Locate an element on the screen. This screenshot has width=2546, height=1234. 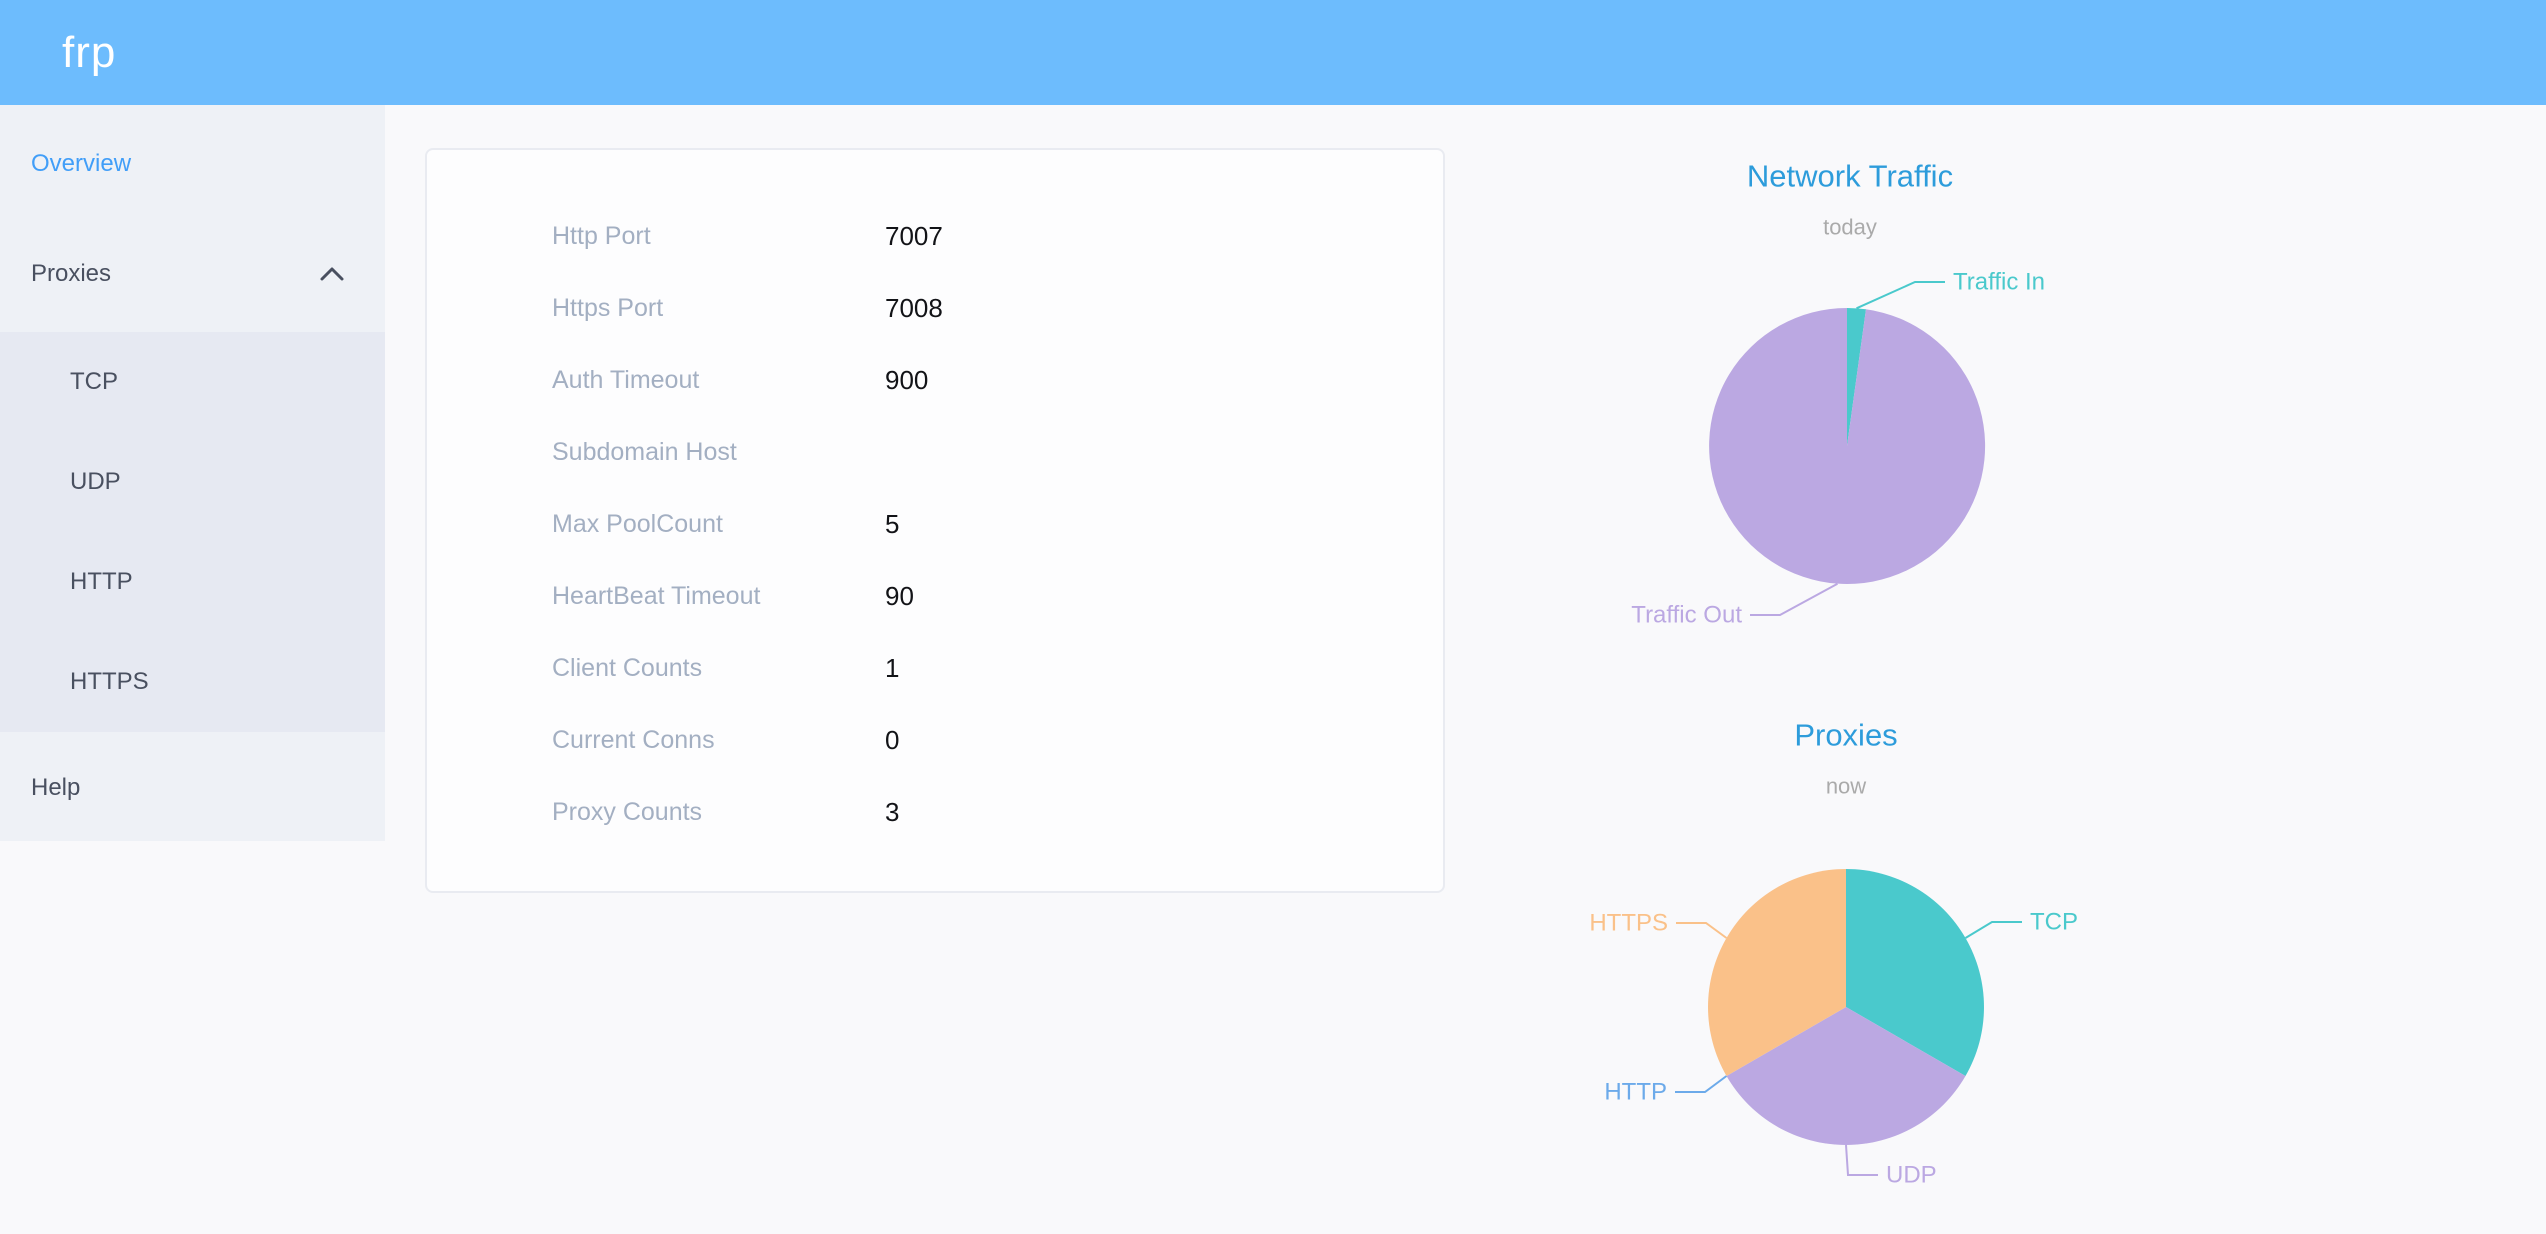
sidebar-item-help: Help is located at coordinates (192, 788).